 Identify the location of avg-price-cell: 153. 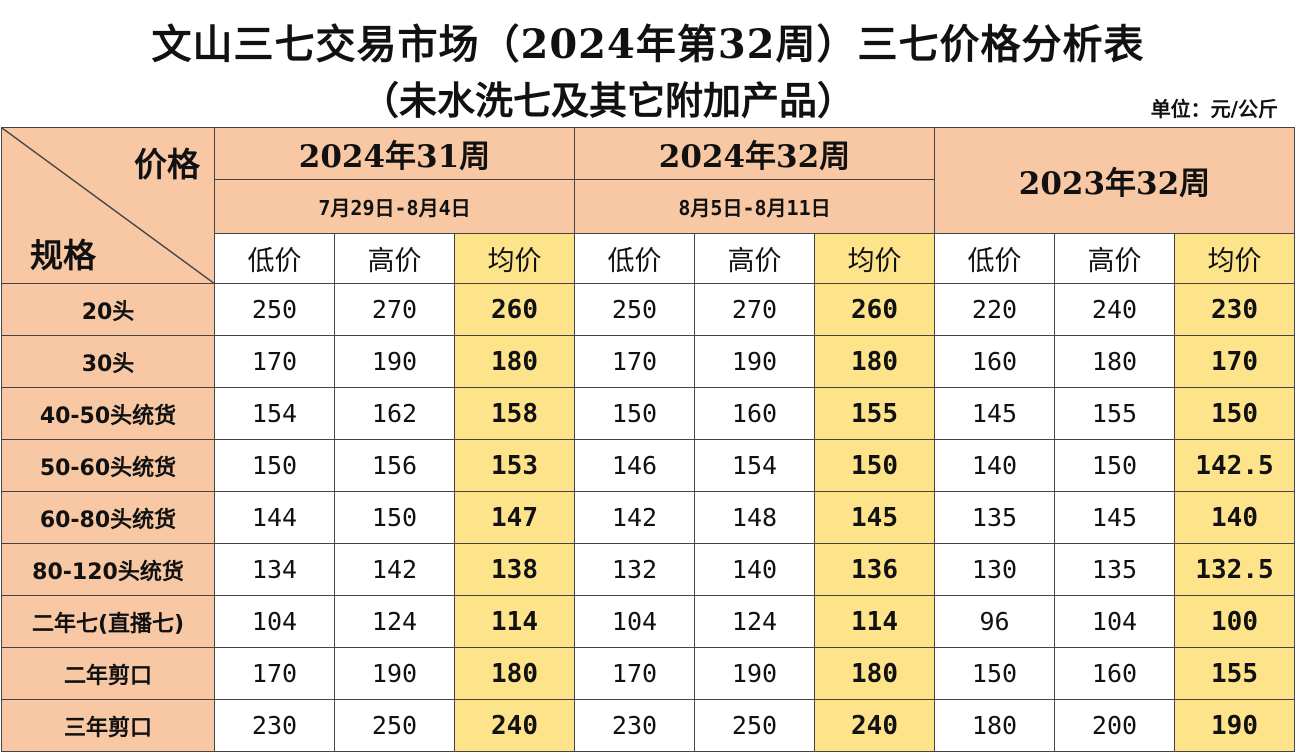
(514, 465).